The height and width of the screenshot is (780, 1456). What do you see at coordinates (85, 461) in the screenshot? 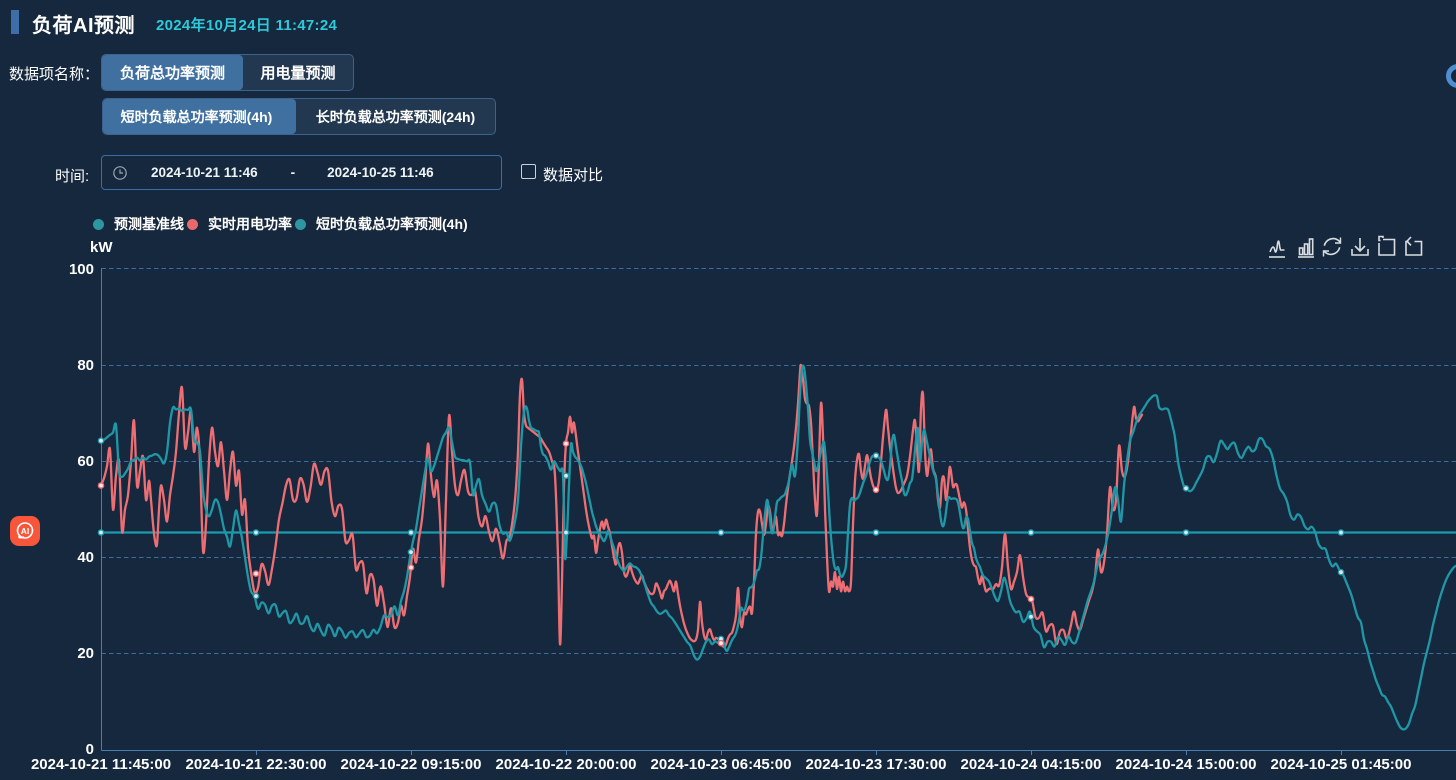
I see `svg-text: 60` at bounding box center [85, 461].